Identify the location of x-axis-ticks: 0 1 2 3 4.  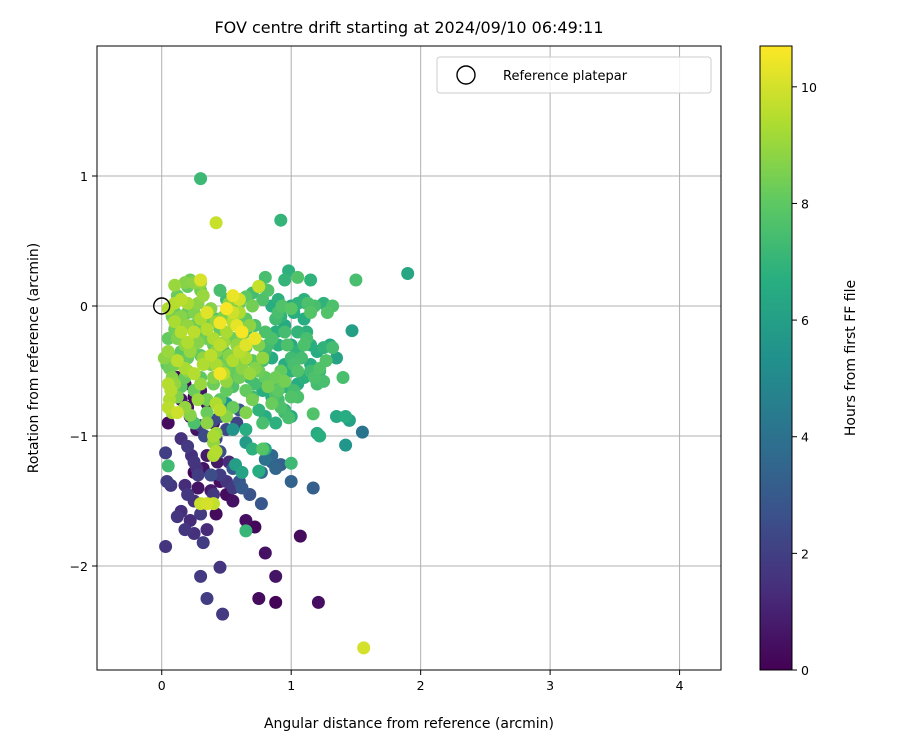
(421, 681).